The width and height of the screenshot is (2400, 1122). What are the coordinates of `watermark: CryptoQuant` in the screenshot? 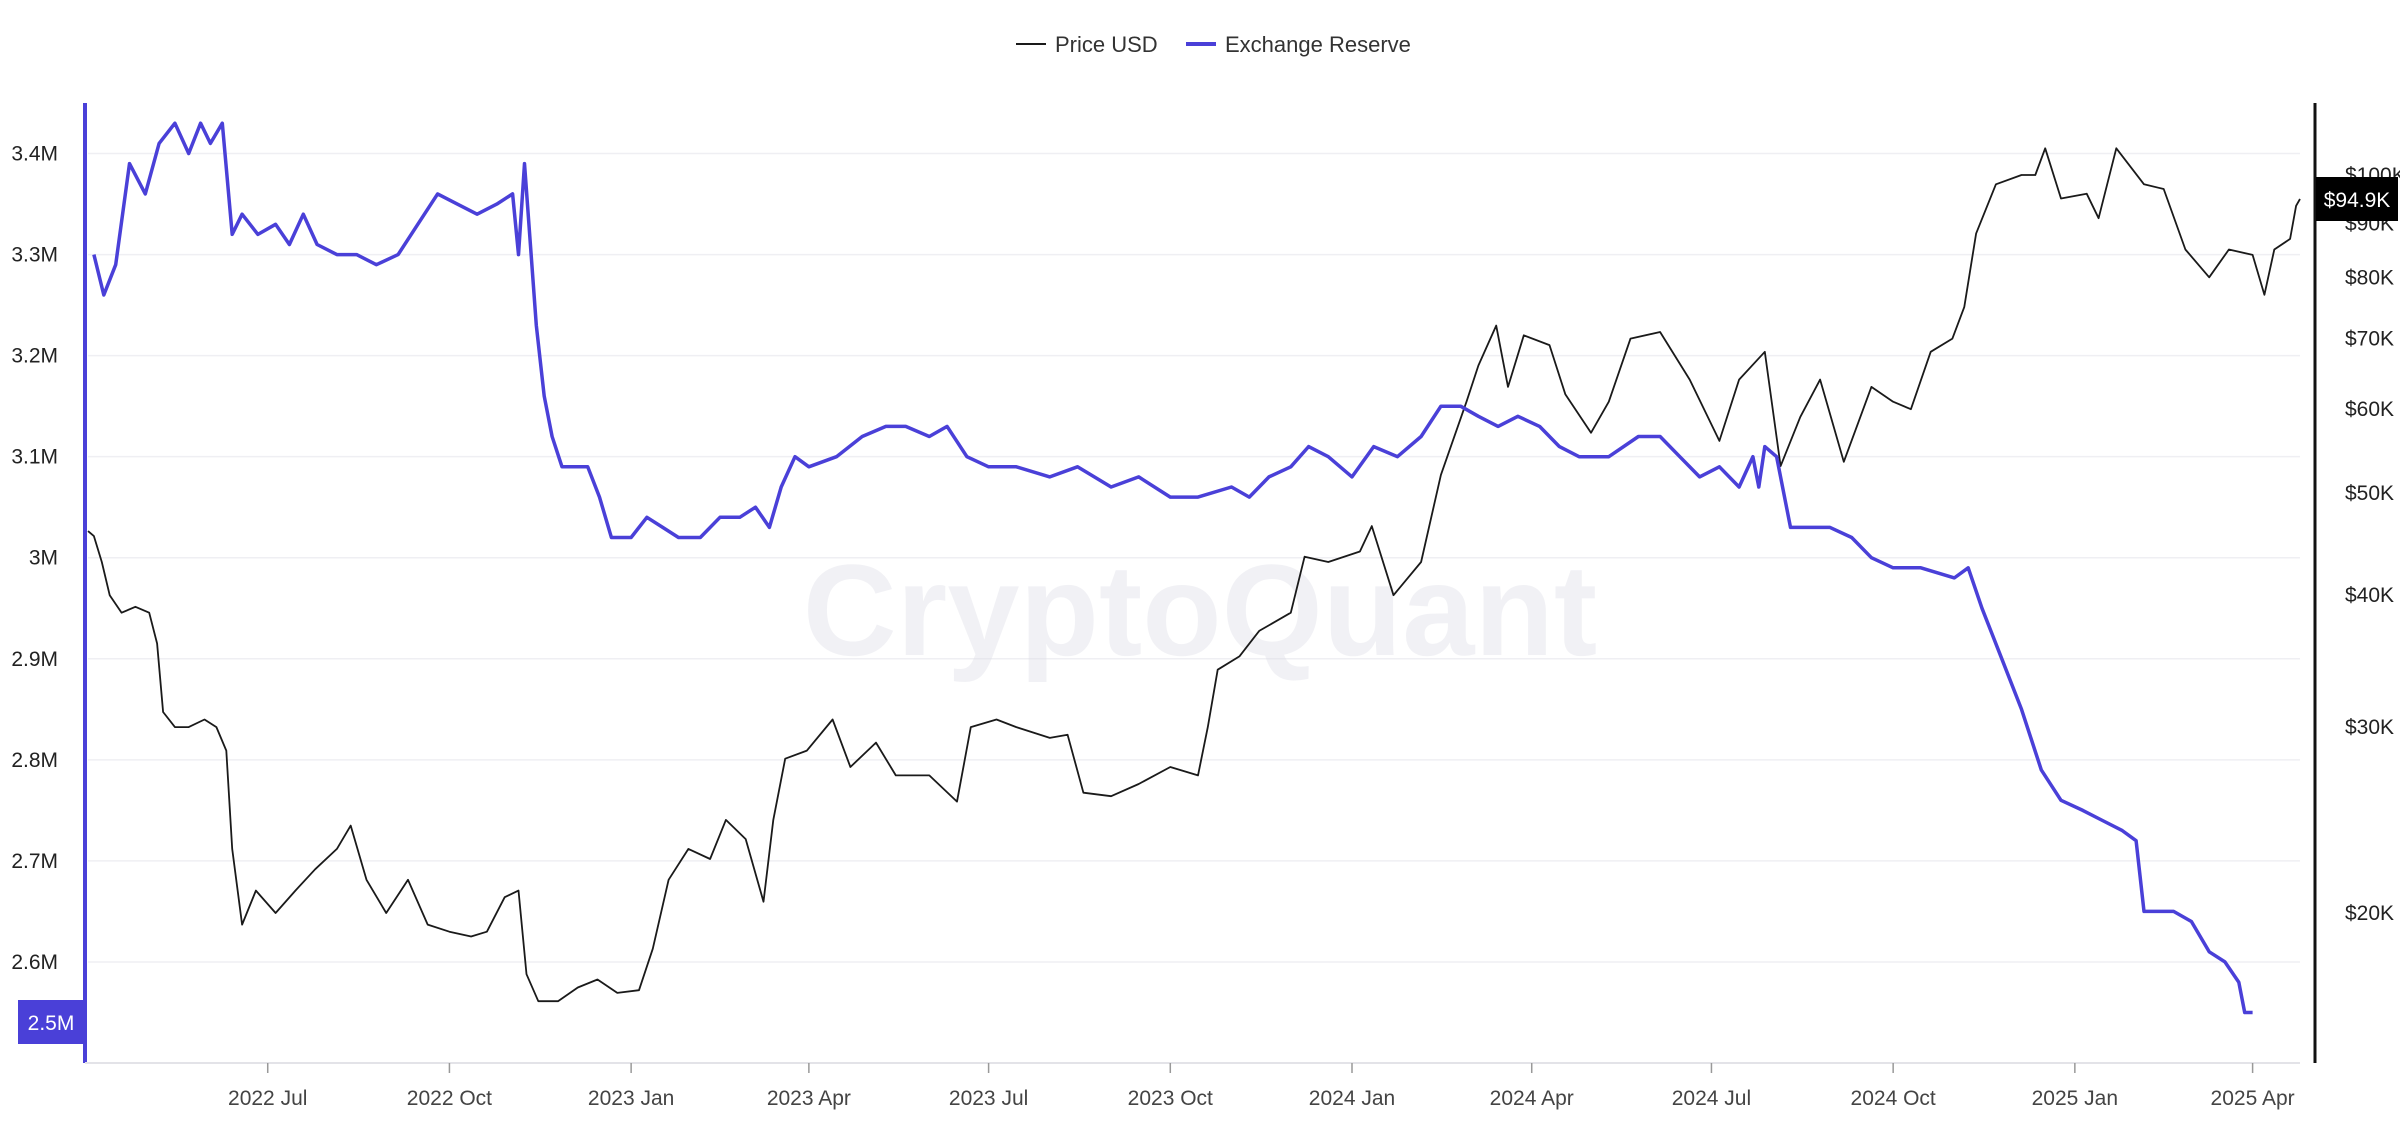 It's located at (1200, 610).